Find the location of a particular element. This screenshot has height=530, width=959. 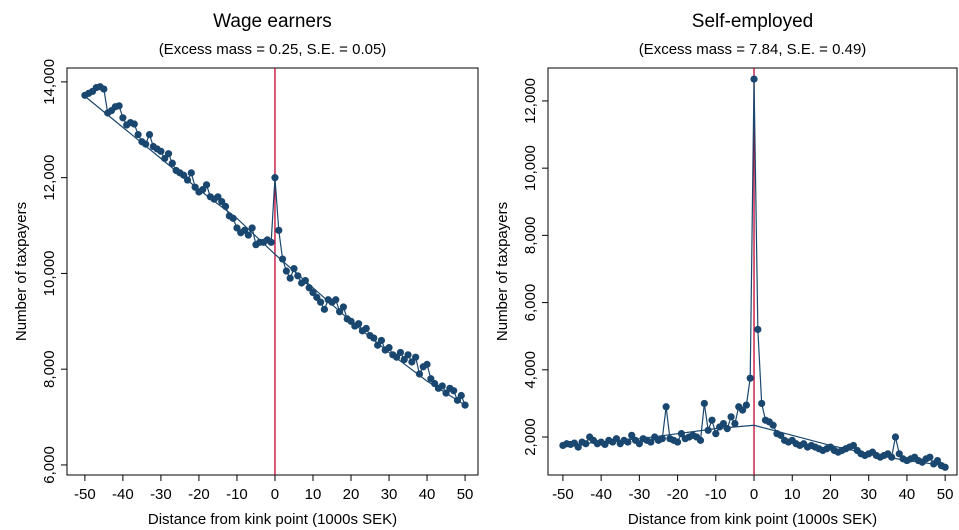

chart-title: Wage earners is located at coordinates (272, 21).